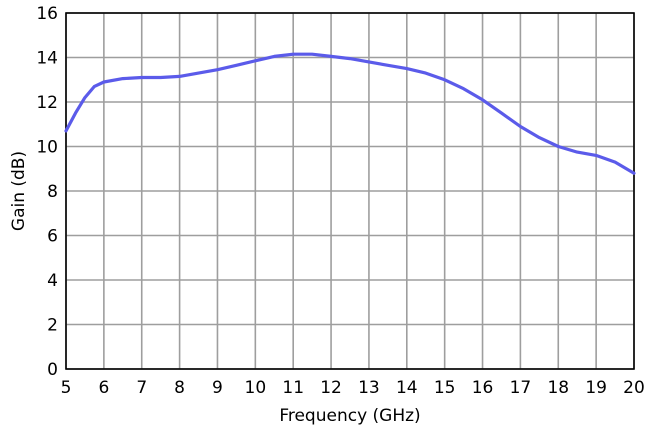 The image size is (651, 435). I want to click on x-tick-label: 9, so click(217, 388).